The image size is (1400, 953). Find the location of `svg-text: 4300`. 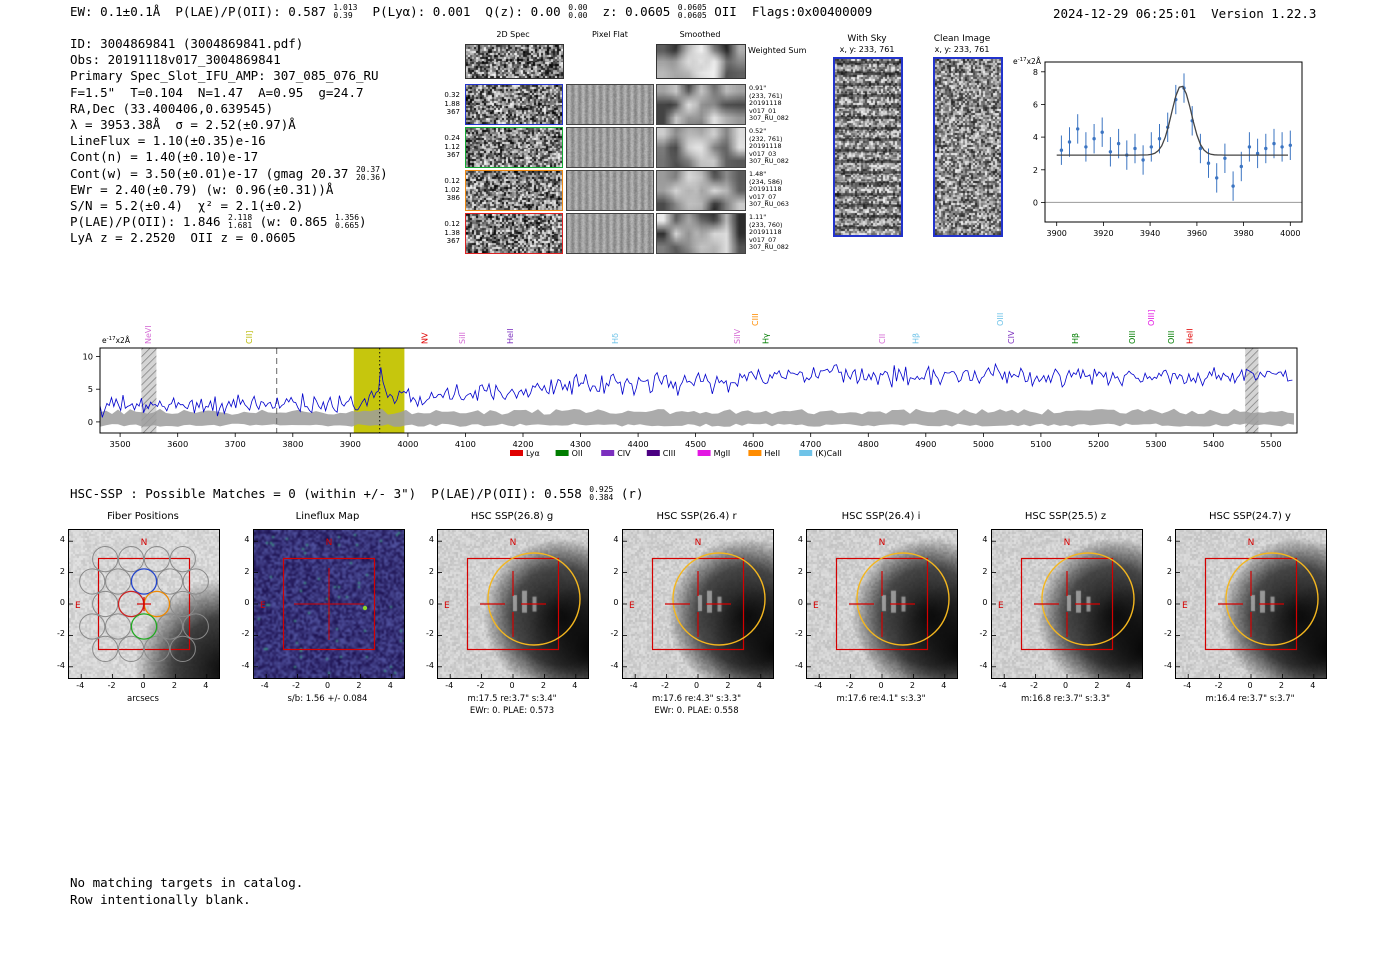

svg-text: 4300 is located at coordinates (580, 444).